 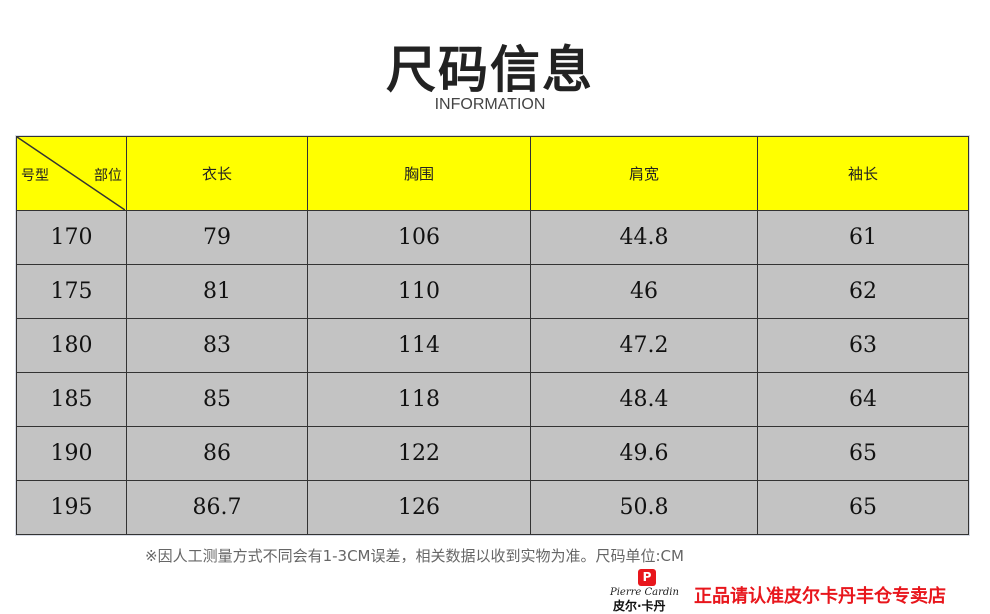 I want to click on size-cell: 180, so click(x=71, y=345).